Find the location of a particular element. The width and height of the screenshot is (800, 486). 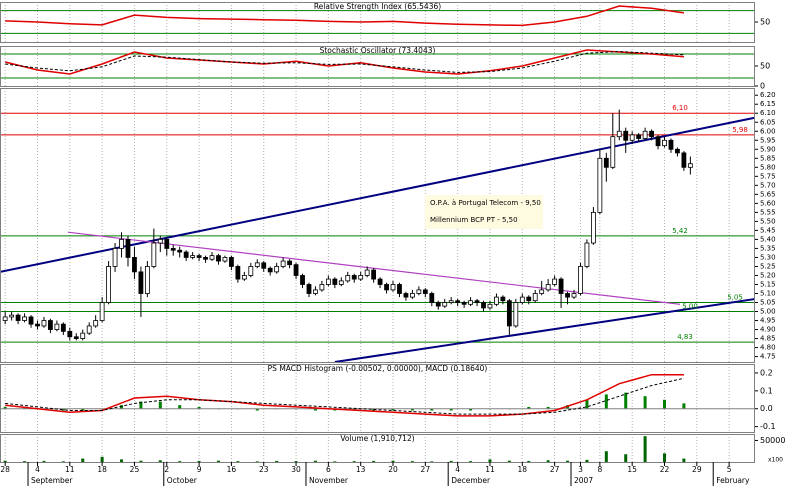

x-tick-label: 13 is located at coordinates (361, 469).